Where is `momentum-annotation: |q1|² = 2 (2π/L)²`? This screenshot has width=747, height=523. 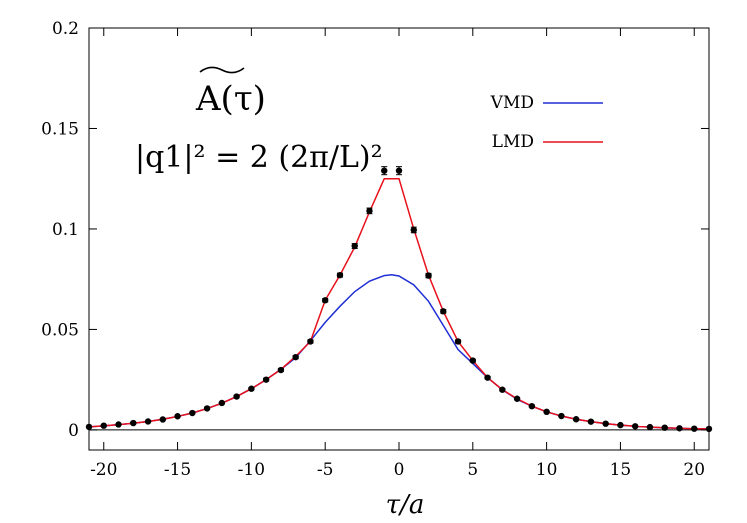 momentum-annotation: |q1|² = 2 (2π/L)² is located at coordinates (259, 157).